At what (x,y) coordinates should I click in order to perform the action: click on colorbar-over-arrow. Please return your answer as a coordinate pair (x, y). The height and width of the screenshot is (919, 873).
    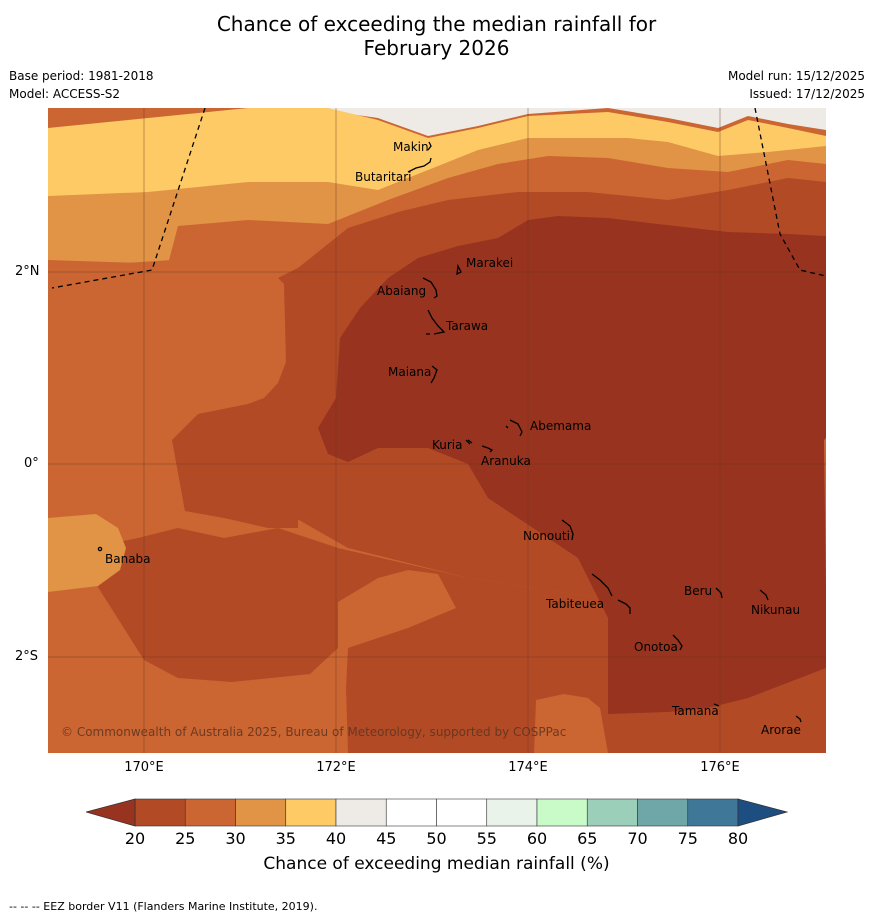
    Looking at the image, I should click on (763, 812).